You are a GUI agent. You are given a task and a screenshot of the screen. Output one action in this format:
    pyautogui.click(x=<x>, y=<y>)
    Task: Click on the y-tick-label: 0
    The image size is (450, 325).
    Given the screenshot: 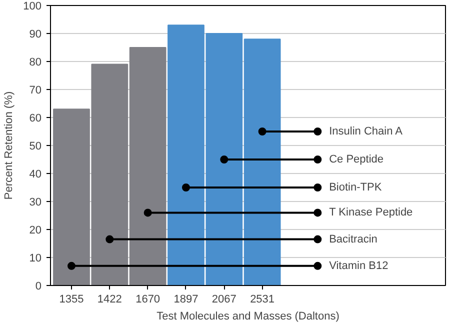 What is the action you would take?
    pyautogui.click(x=38, y=286)
    